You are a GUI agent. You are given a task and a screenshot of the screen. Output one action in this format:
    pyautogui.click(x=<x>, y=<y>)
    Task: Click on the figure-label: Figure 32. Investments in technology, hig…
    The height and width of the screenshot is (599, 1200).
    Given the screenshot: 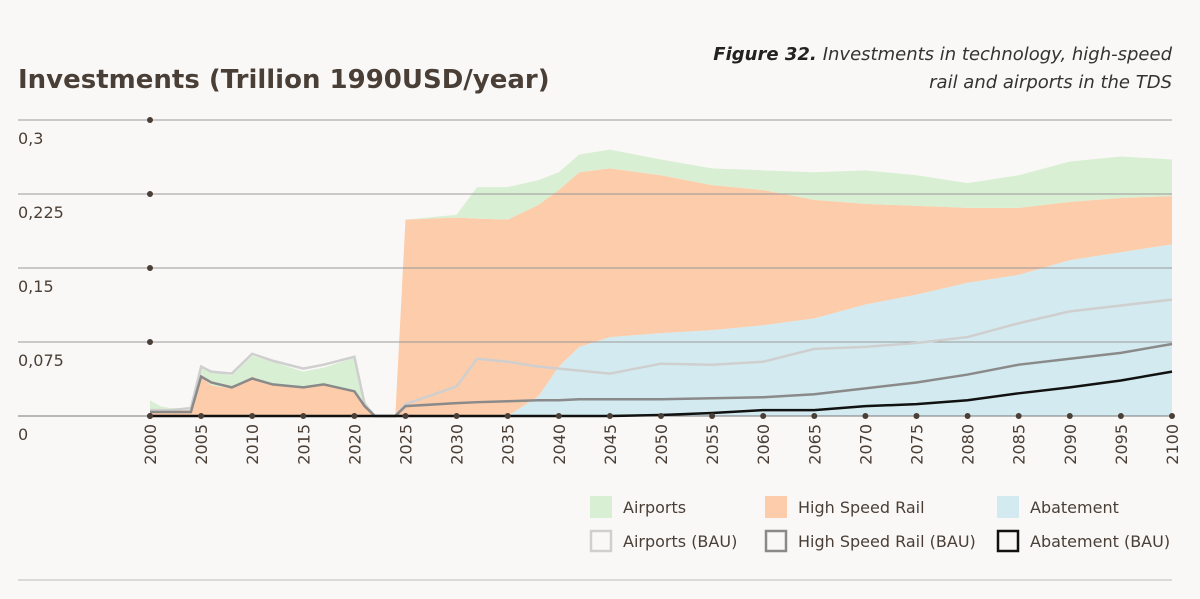 What is the action you would take?
    pyautogui.click(x=942, y=54)
    